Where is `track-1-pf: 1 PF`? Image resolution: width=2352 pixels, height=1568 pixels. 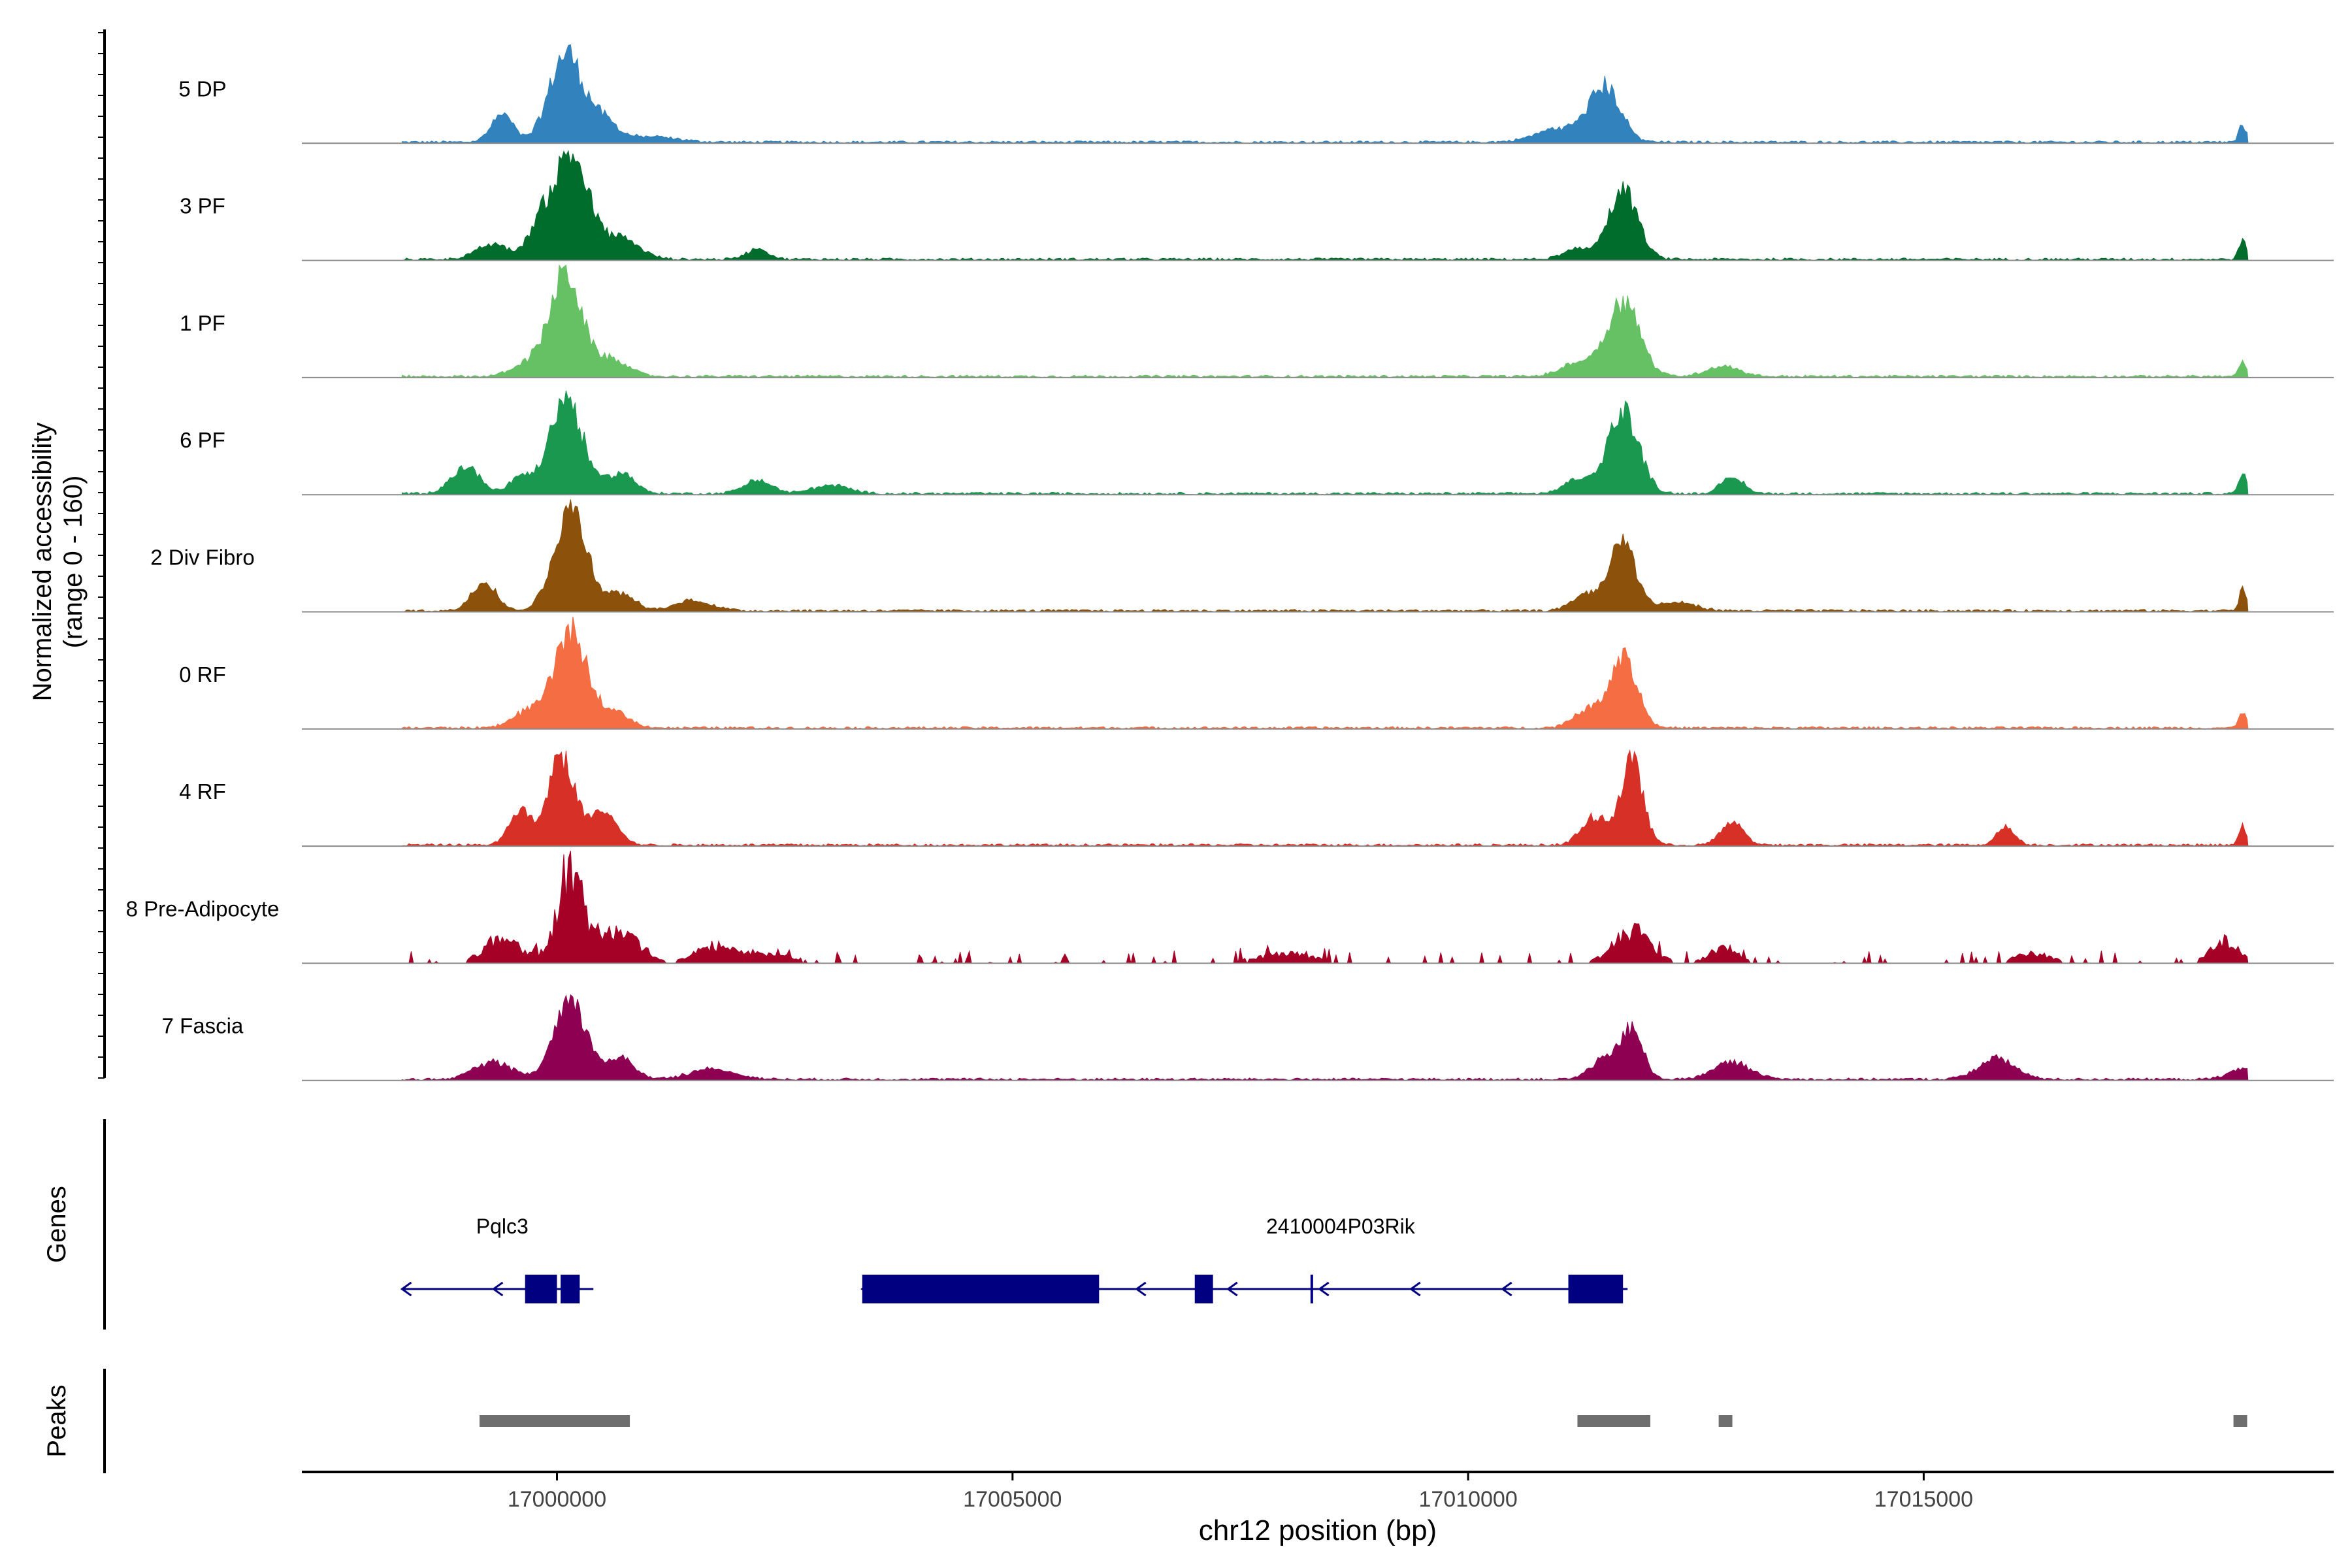
track-1-pf: 1 PF is located at coordinates (1257, 321).